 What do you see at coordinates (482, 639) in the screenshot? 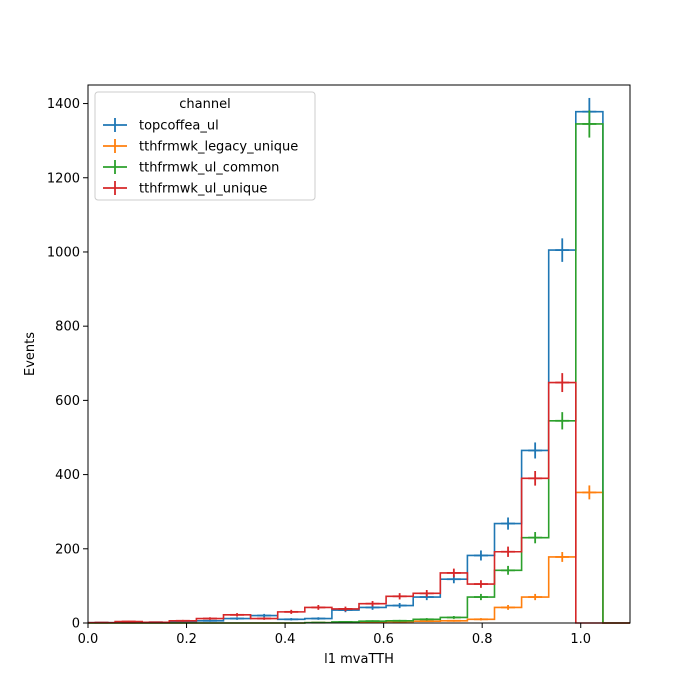
I see `x-tick-label: 0.8` at bounding box center [482, 639].